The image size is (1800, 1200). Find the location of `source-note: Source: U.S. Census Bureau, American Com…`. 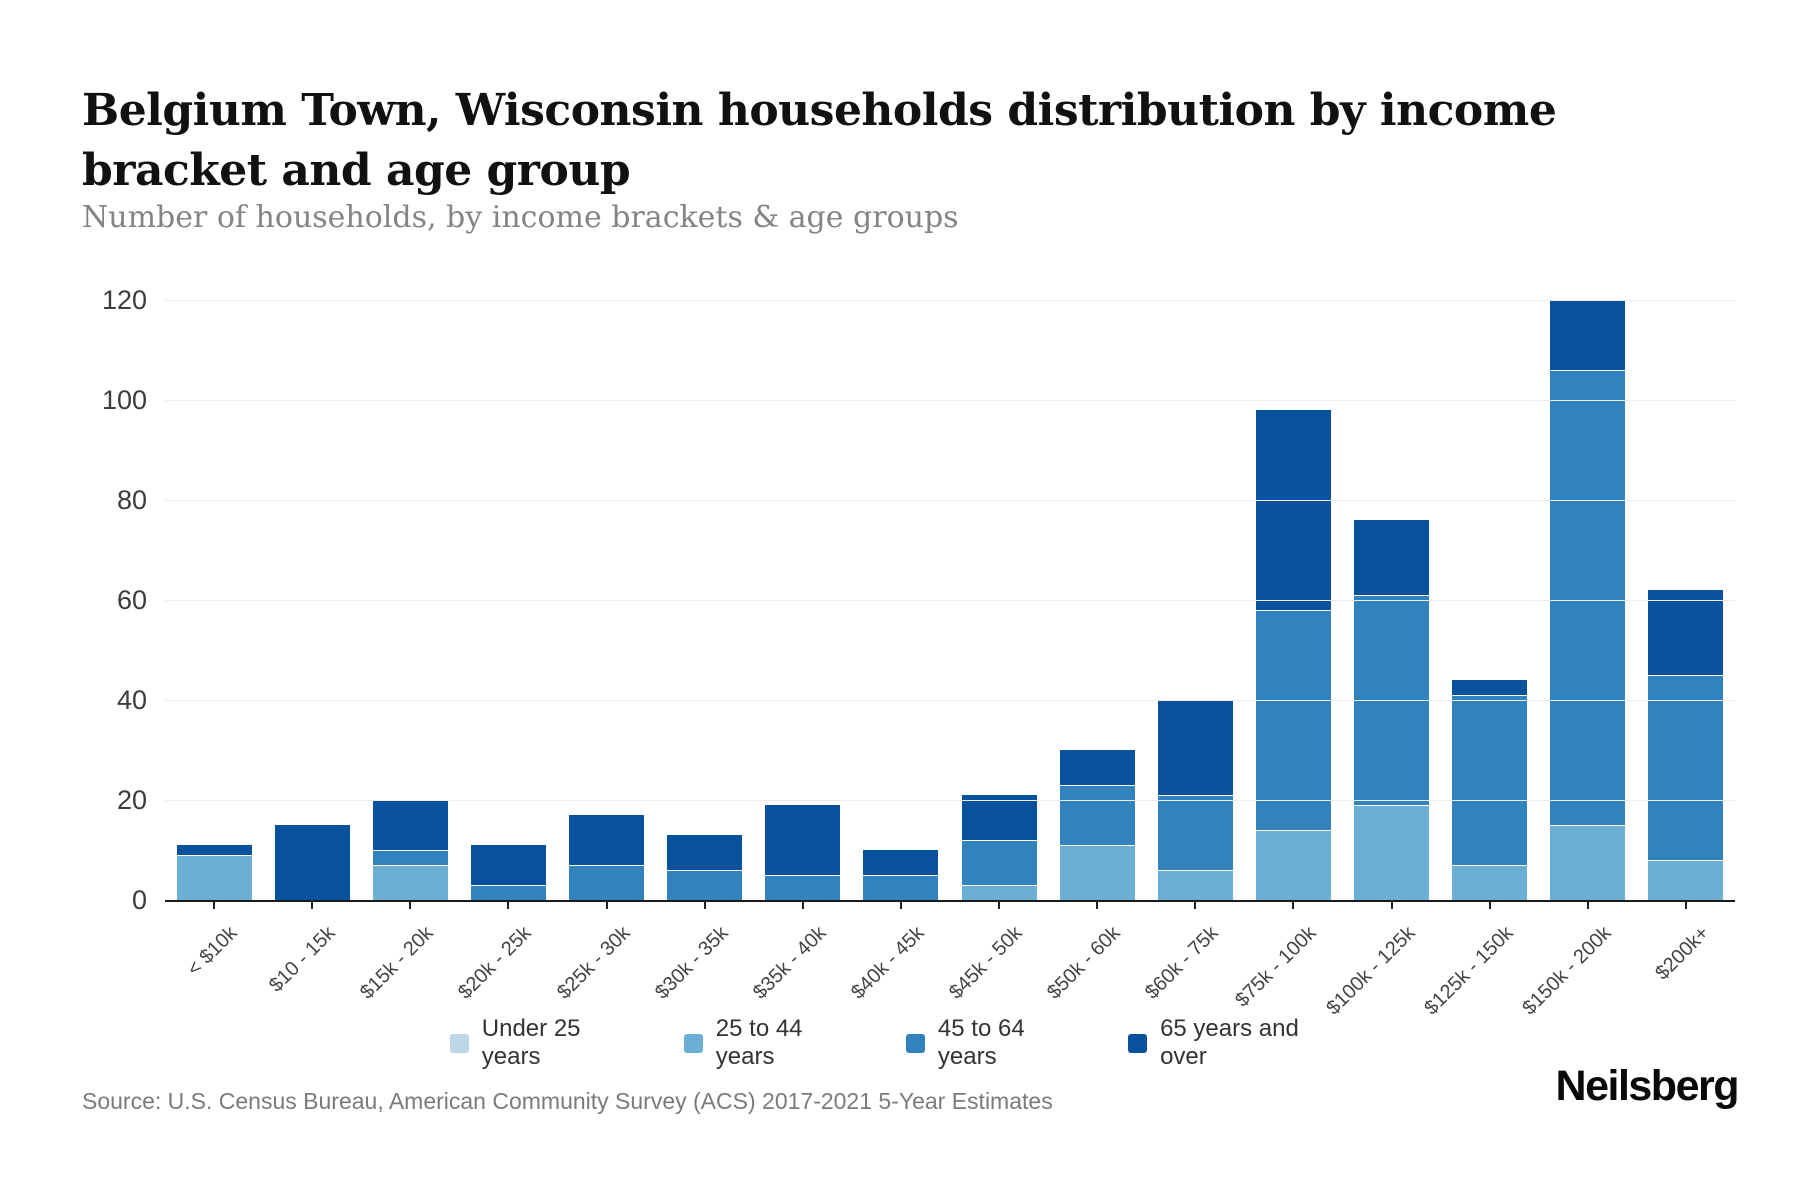

source-note: Source: U.S. Census Bureau, American Com… is located at coordinates (567, 1101).